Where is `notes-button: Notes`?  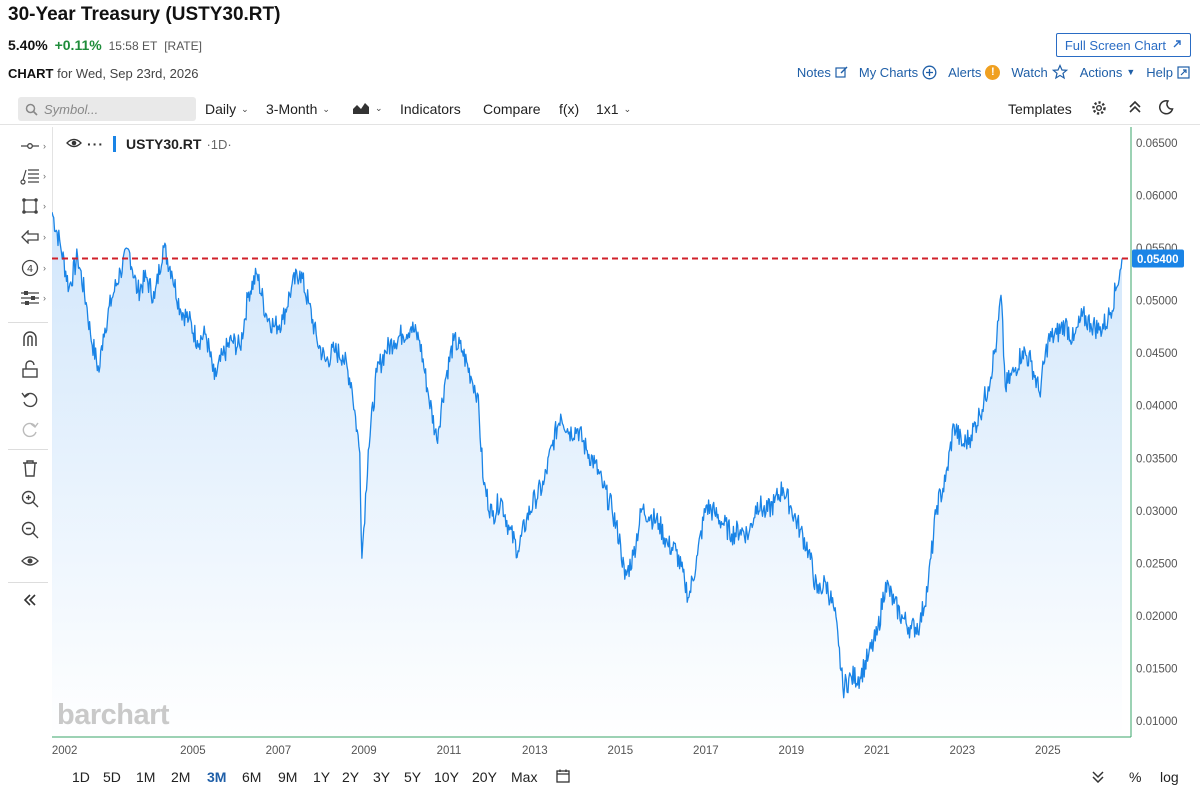
notes-button: Notes is located at coordinates (822, 72).